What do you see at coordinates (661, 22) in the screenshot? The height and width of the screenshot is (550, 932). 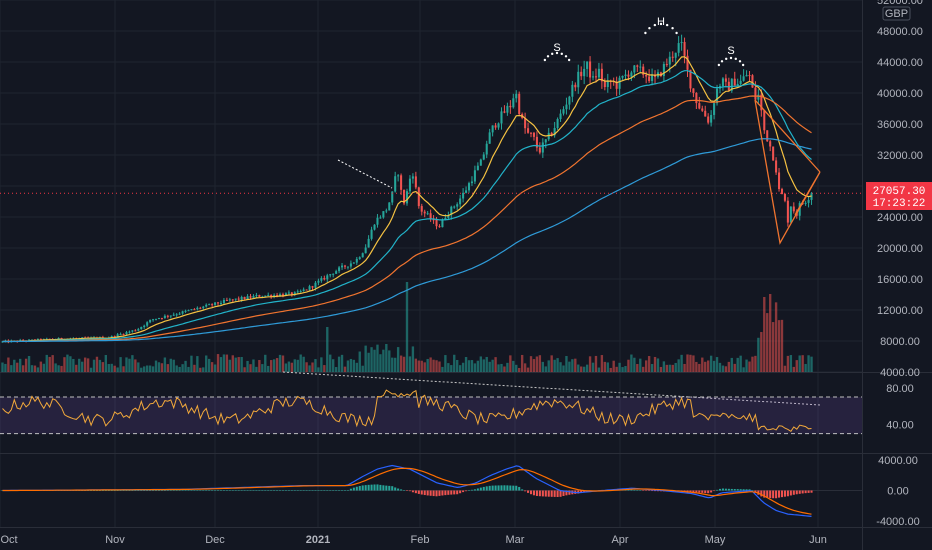 I see `head-label: H` at bounding box center [661, 22].